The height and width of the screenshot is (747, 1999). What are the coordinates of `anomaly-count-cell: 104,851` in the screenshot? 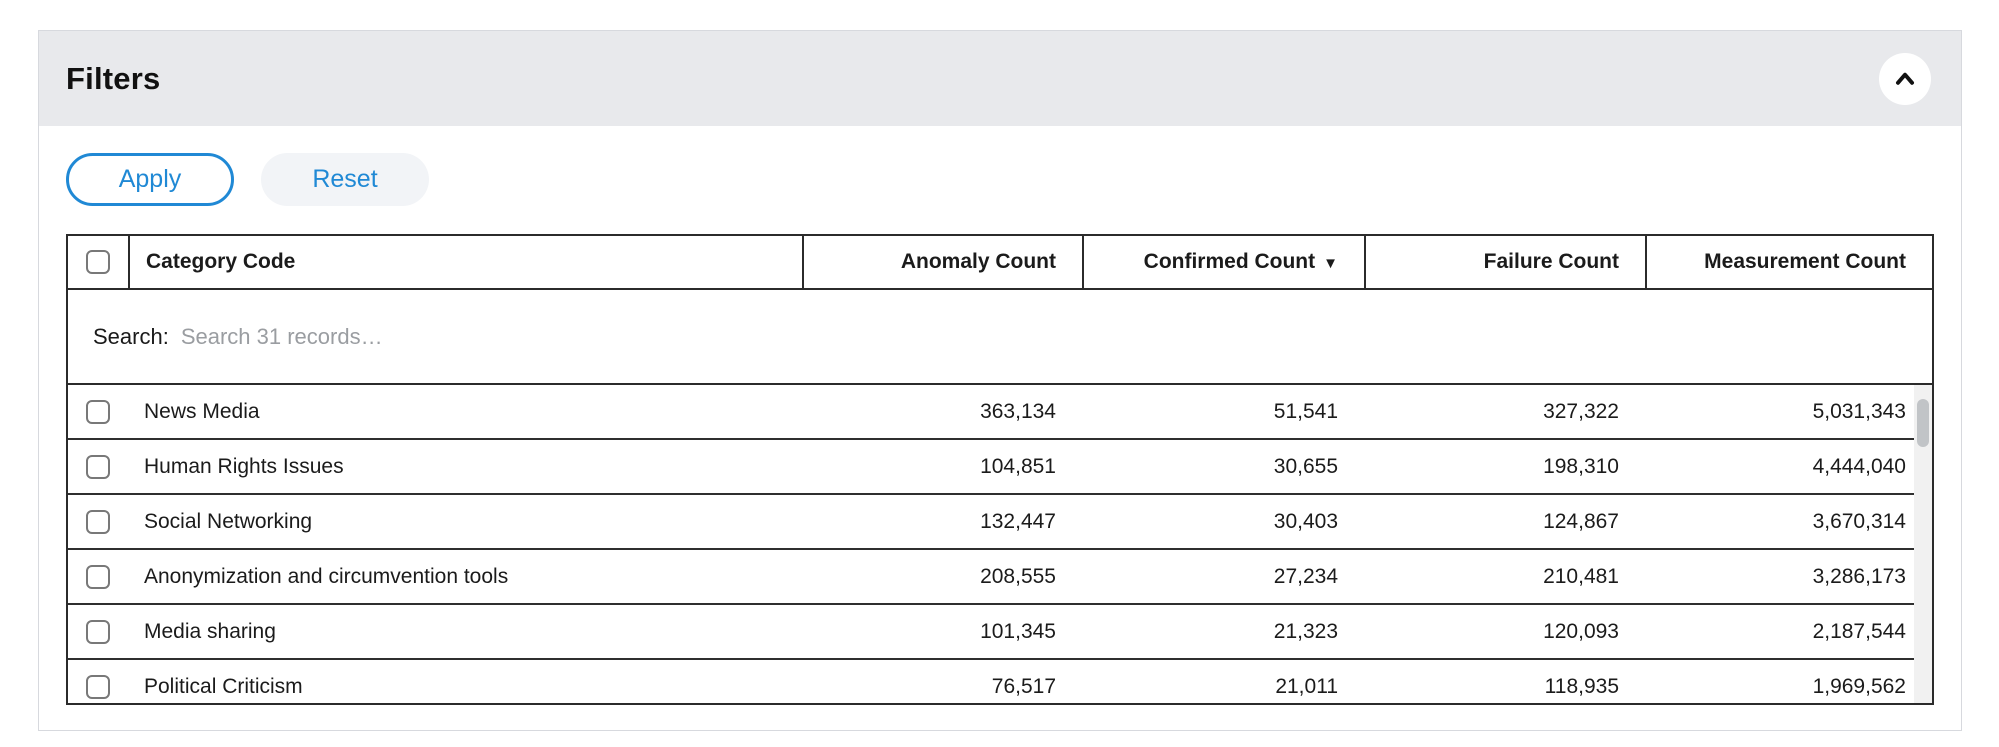 It's located at (1018, 466).